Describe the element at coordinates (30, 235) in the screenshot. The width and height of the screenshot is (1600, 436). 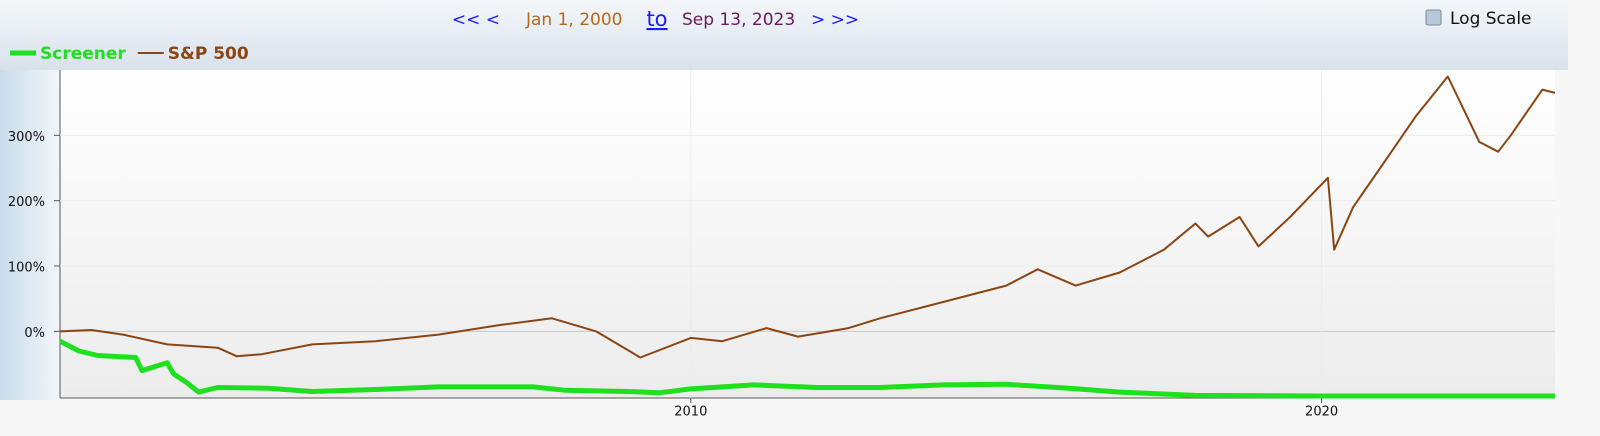
I see `y-axis-panel` at that location.